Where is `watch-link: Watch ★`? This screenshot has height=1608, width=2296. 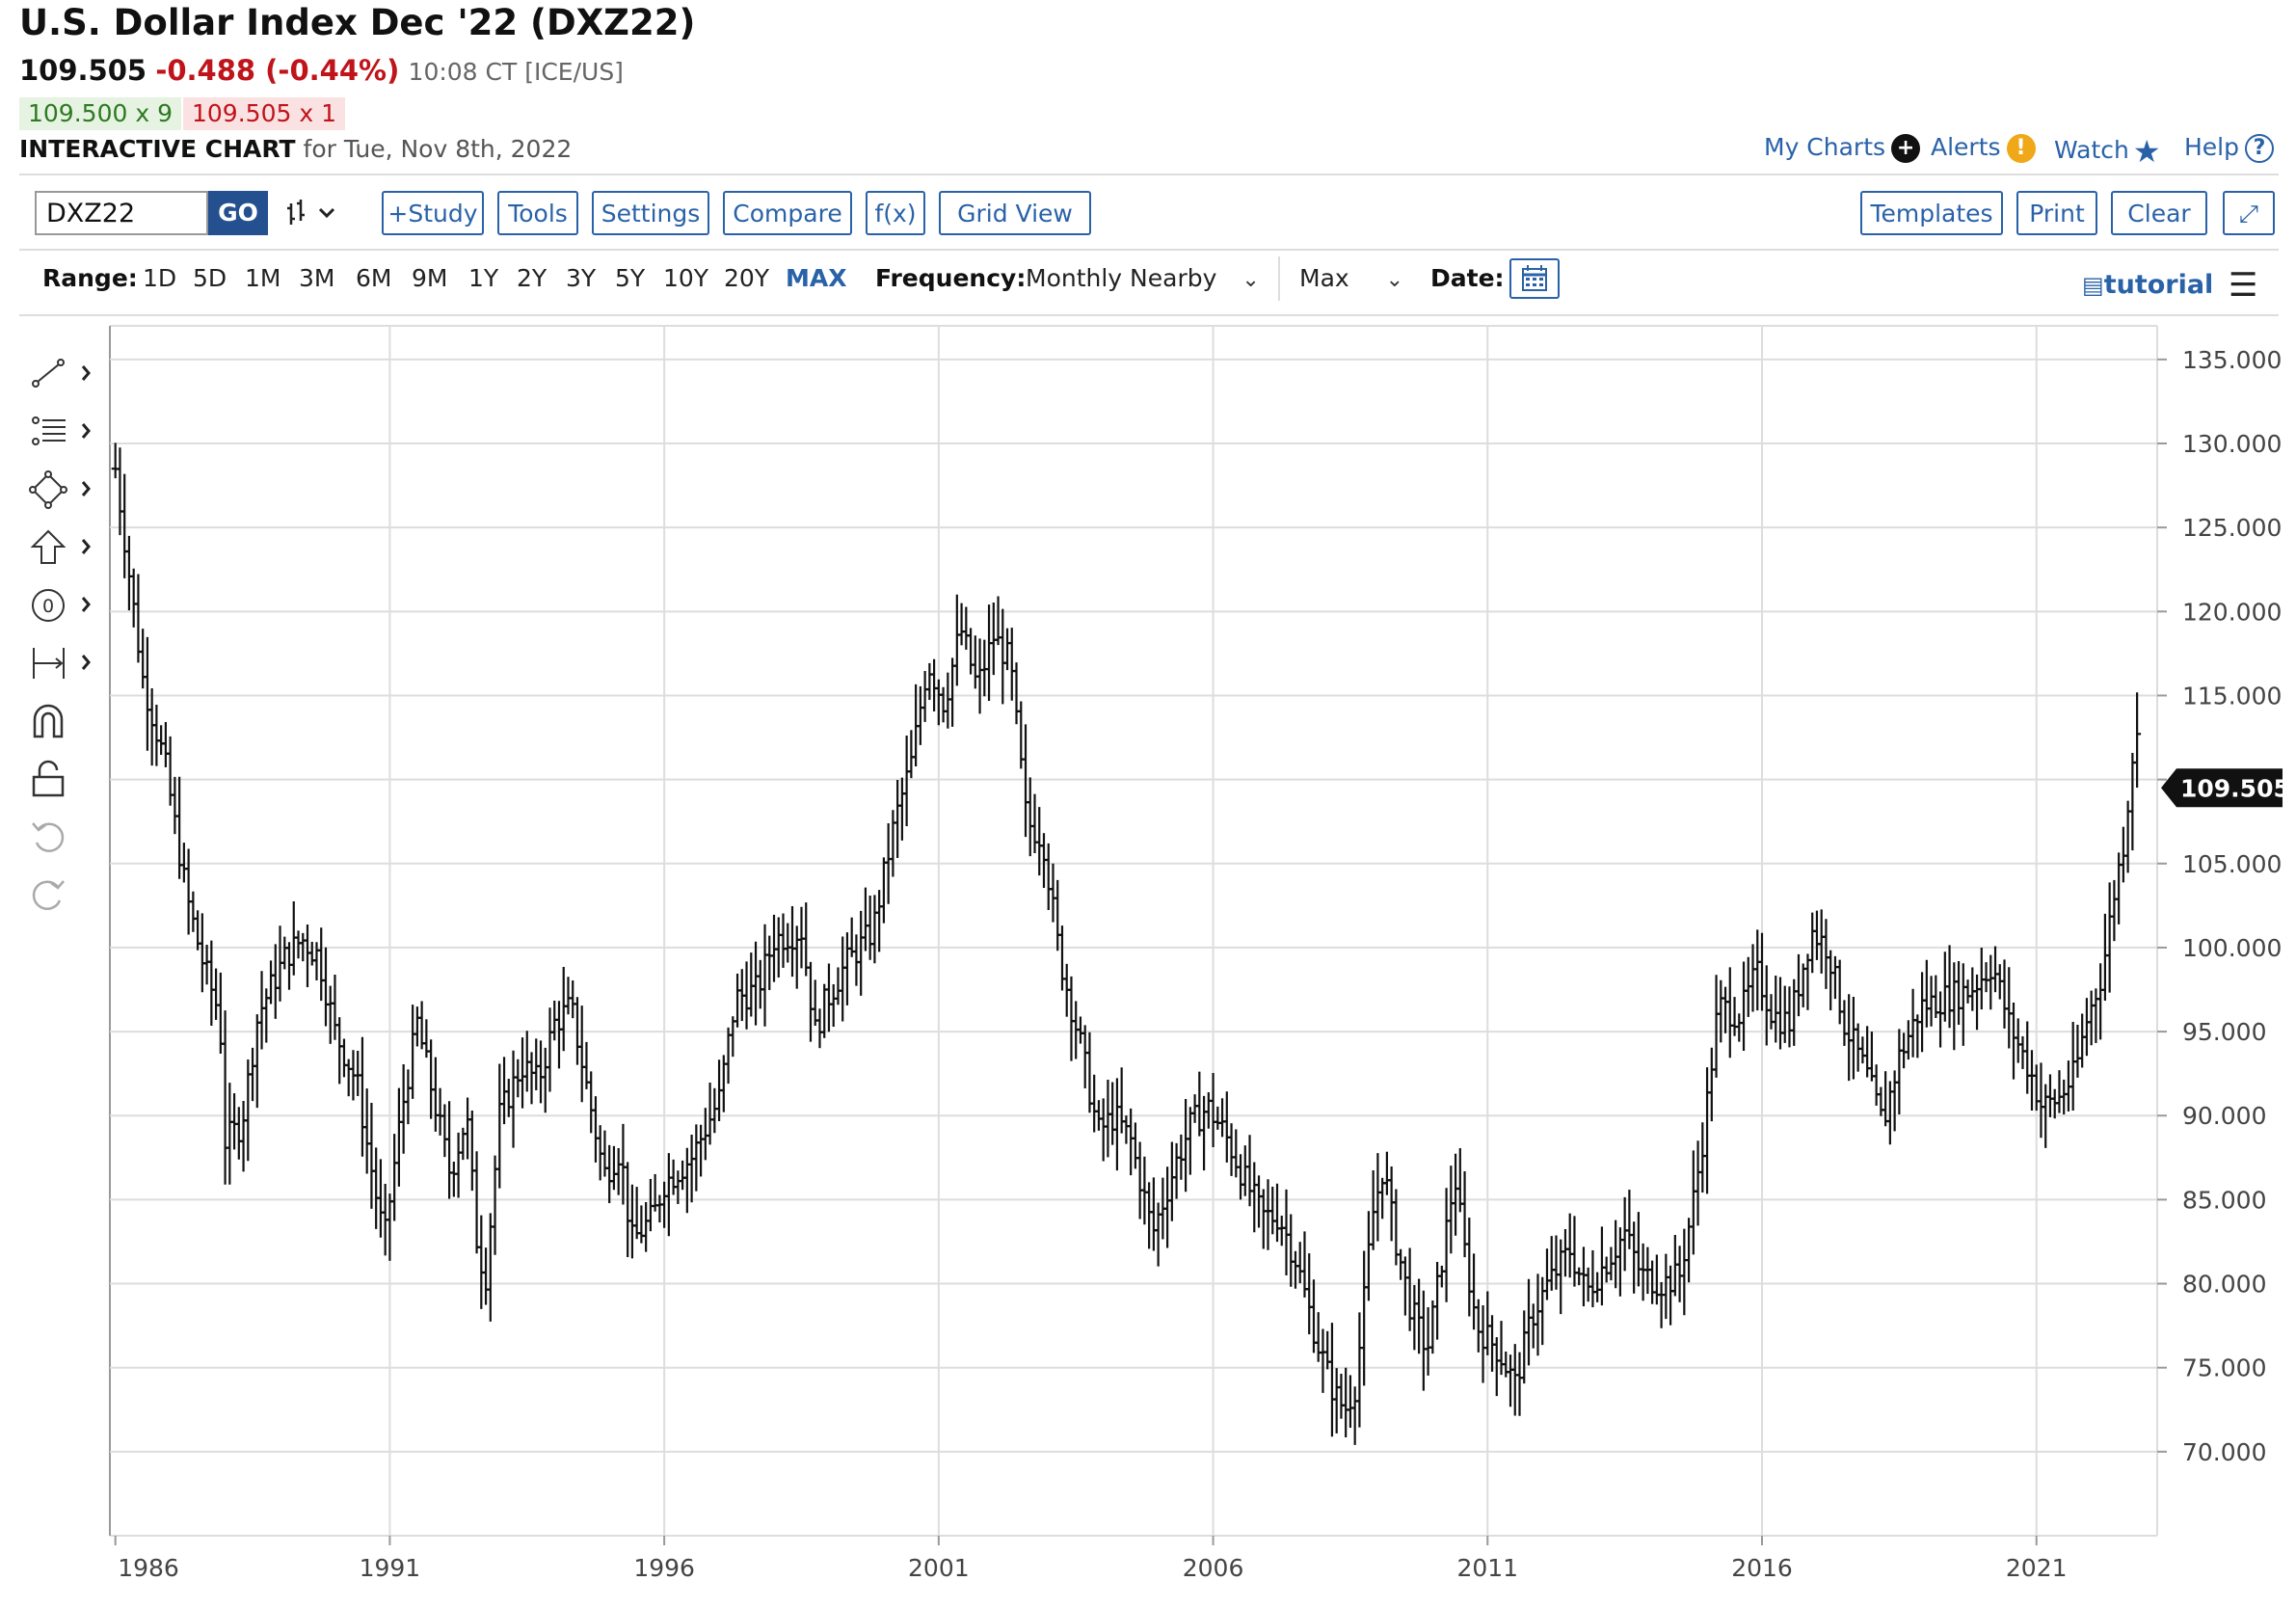 watch-link: Watch ★ is located at coordinates (2107, 151).